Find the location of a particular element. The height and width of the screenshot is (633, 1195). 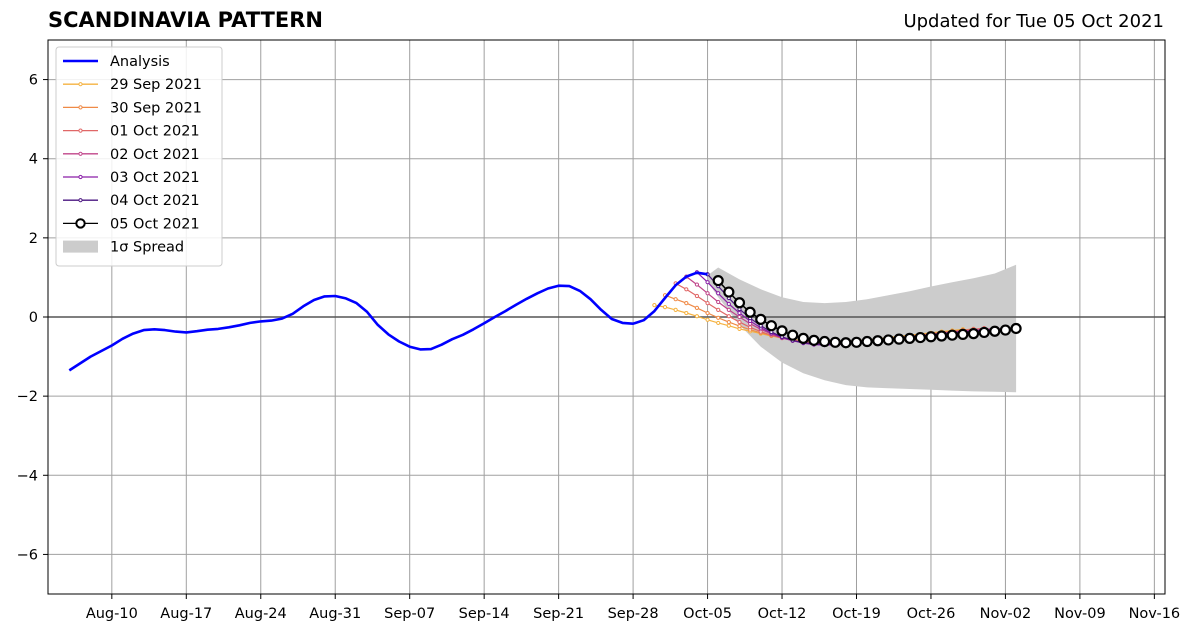

y-tick-label: 0 is located at coordinates (33, 318).